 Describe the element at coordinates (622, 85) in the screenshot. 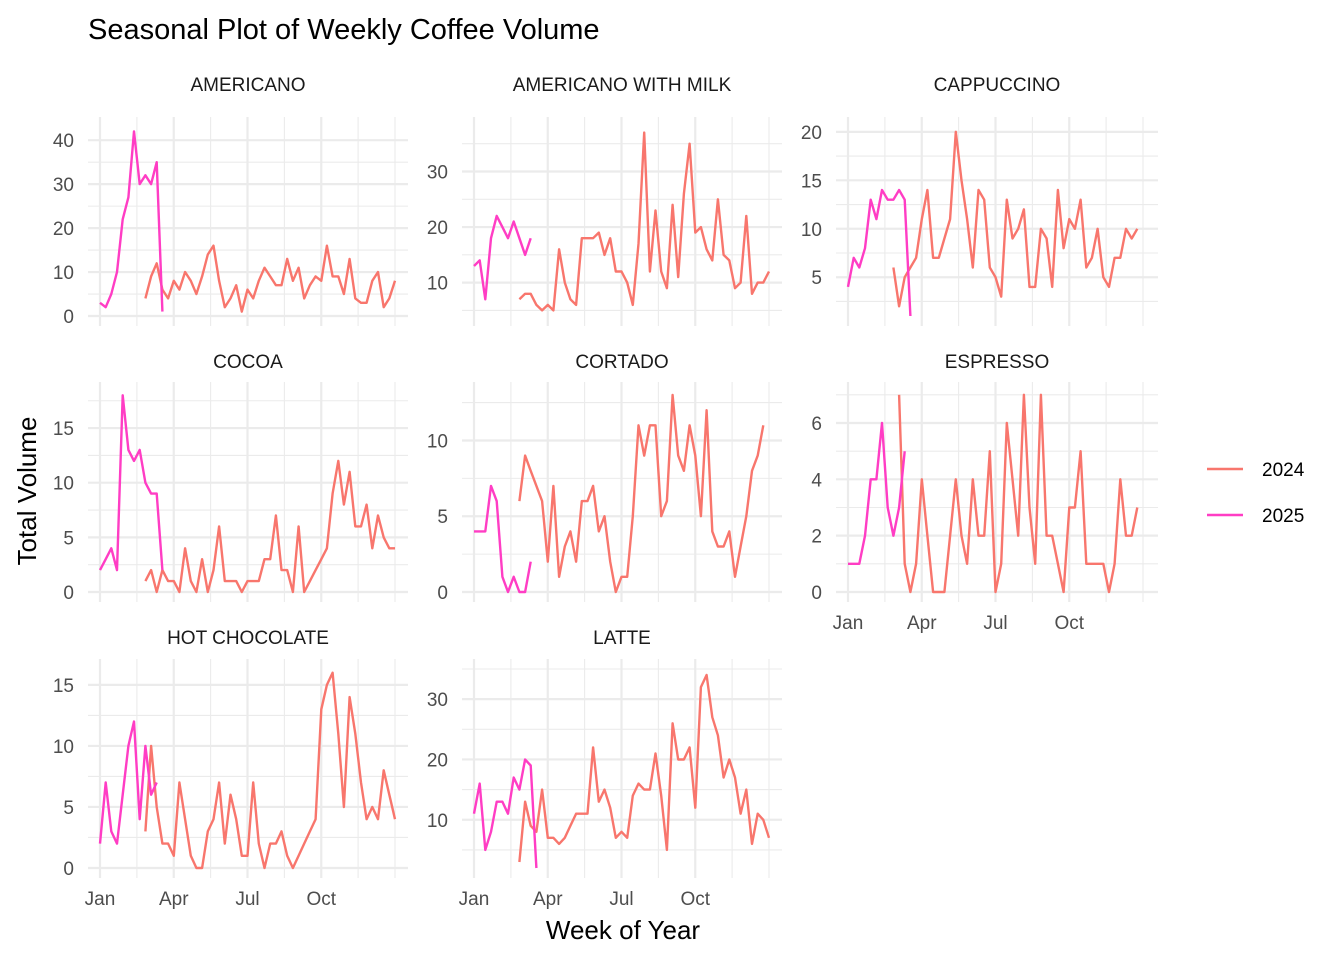

I see `facet-strip-label: AMERICANO WITH MILK` at that location.